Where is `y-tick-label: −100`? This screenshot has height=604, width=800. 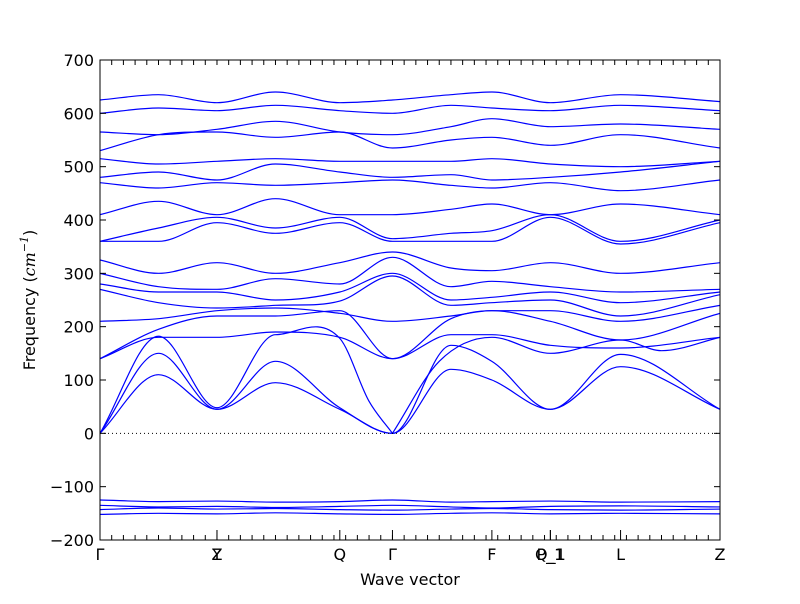
y-tick-label: −100 is located at coordinates (72, 487).